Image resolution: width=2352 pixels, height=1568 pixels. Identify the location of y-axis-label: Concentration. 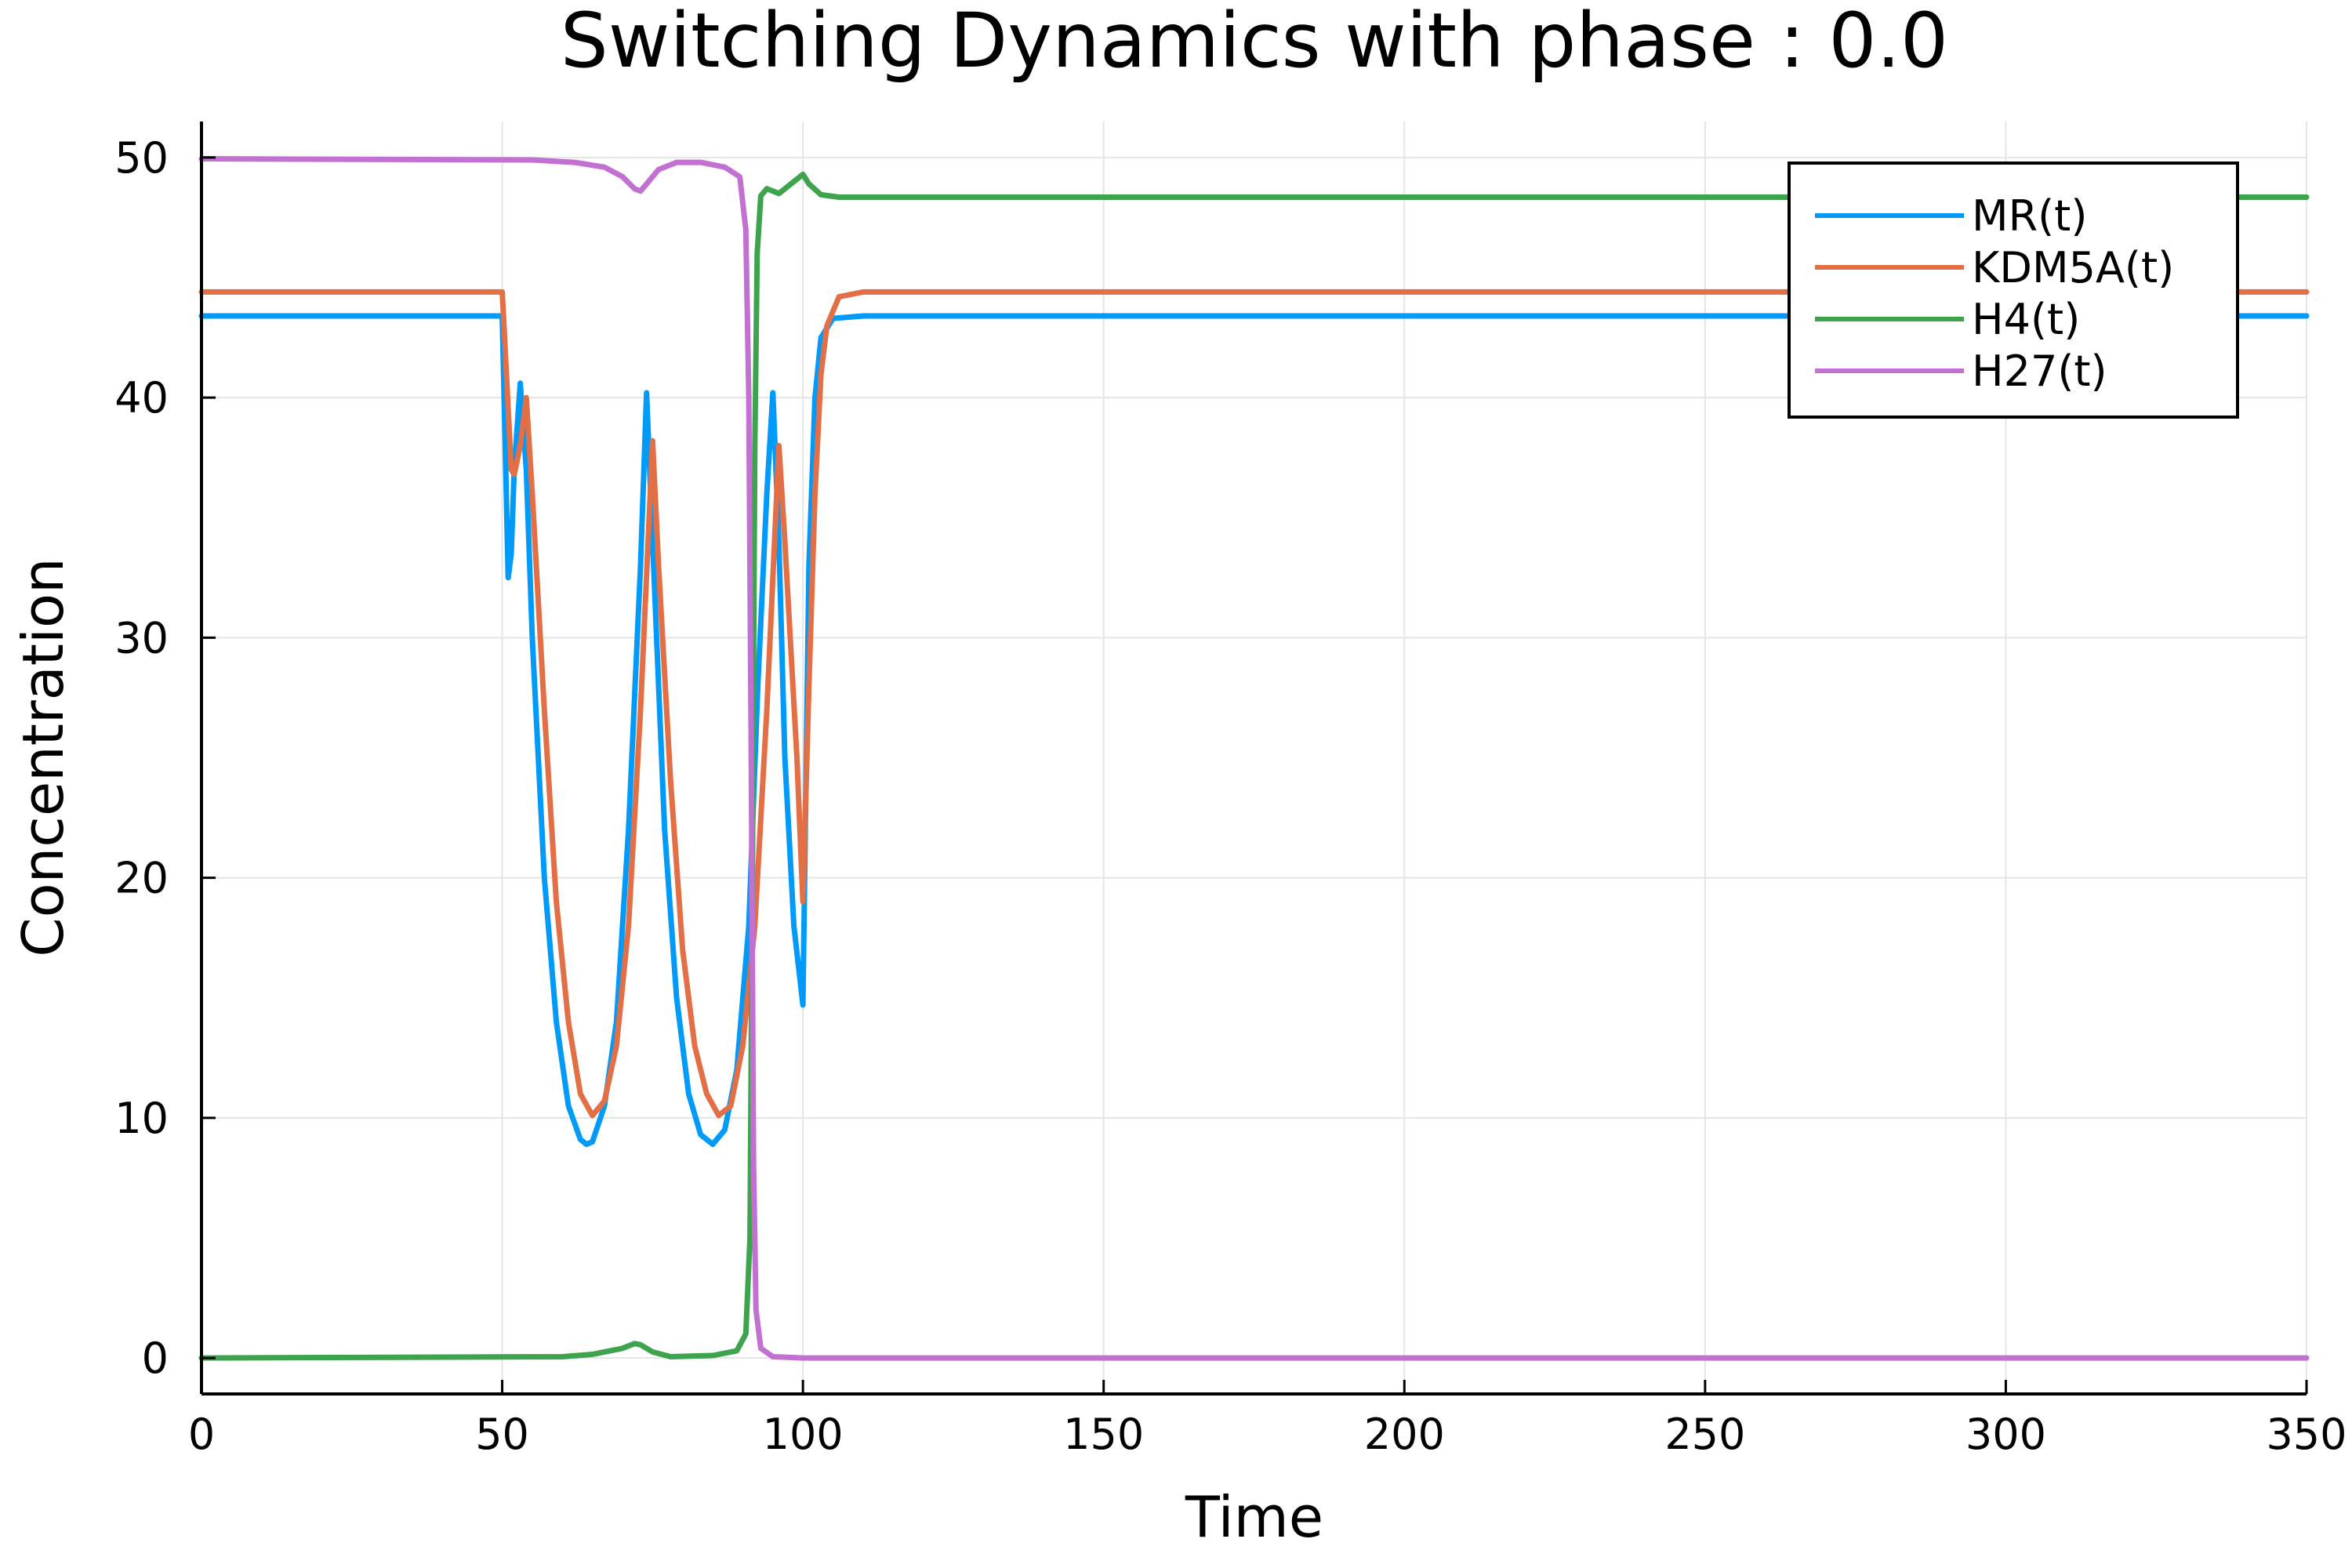
(43, 756).